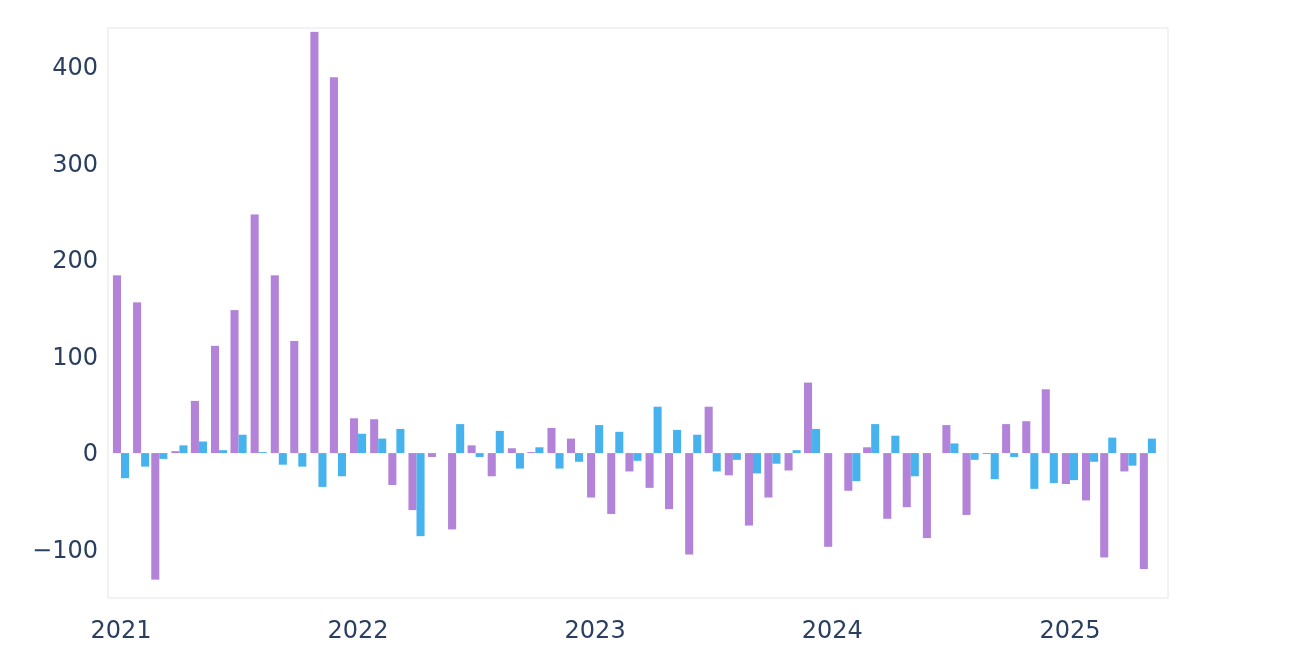  What do you see at coordinates (75, 260) in the screenshot?
I see `y-tick-label: 200` at bounding box center [75, 260].